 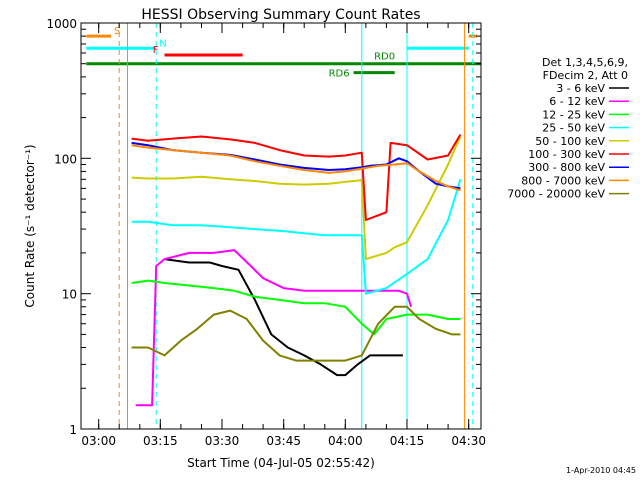 I want to click on x-axis-label: Start Time (04-Jul-05 02:55:42), so click(x=281, y=463).